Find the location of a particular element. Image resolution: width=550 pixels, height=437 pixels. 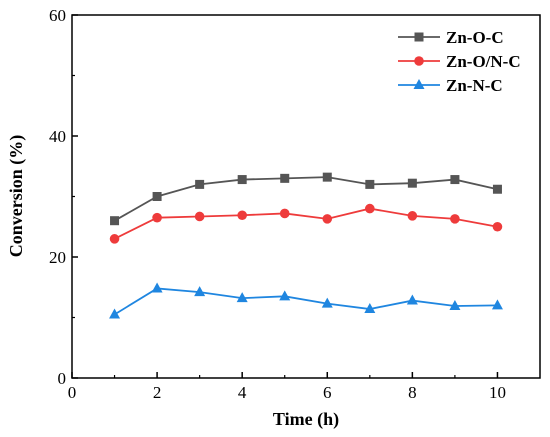

legend: Zn-O-C Zn-O/N-C Zn-N-C is located at coordinates (459, 61).